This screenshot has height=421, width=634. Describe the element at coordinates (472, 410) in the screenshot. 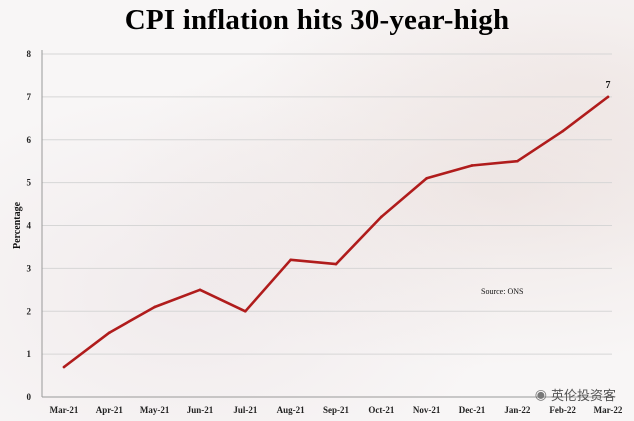

I see `x-tick-label: Dec-21` at that location.